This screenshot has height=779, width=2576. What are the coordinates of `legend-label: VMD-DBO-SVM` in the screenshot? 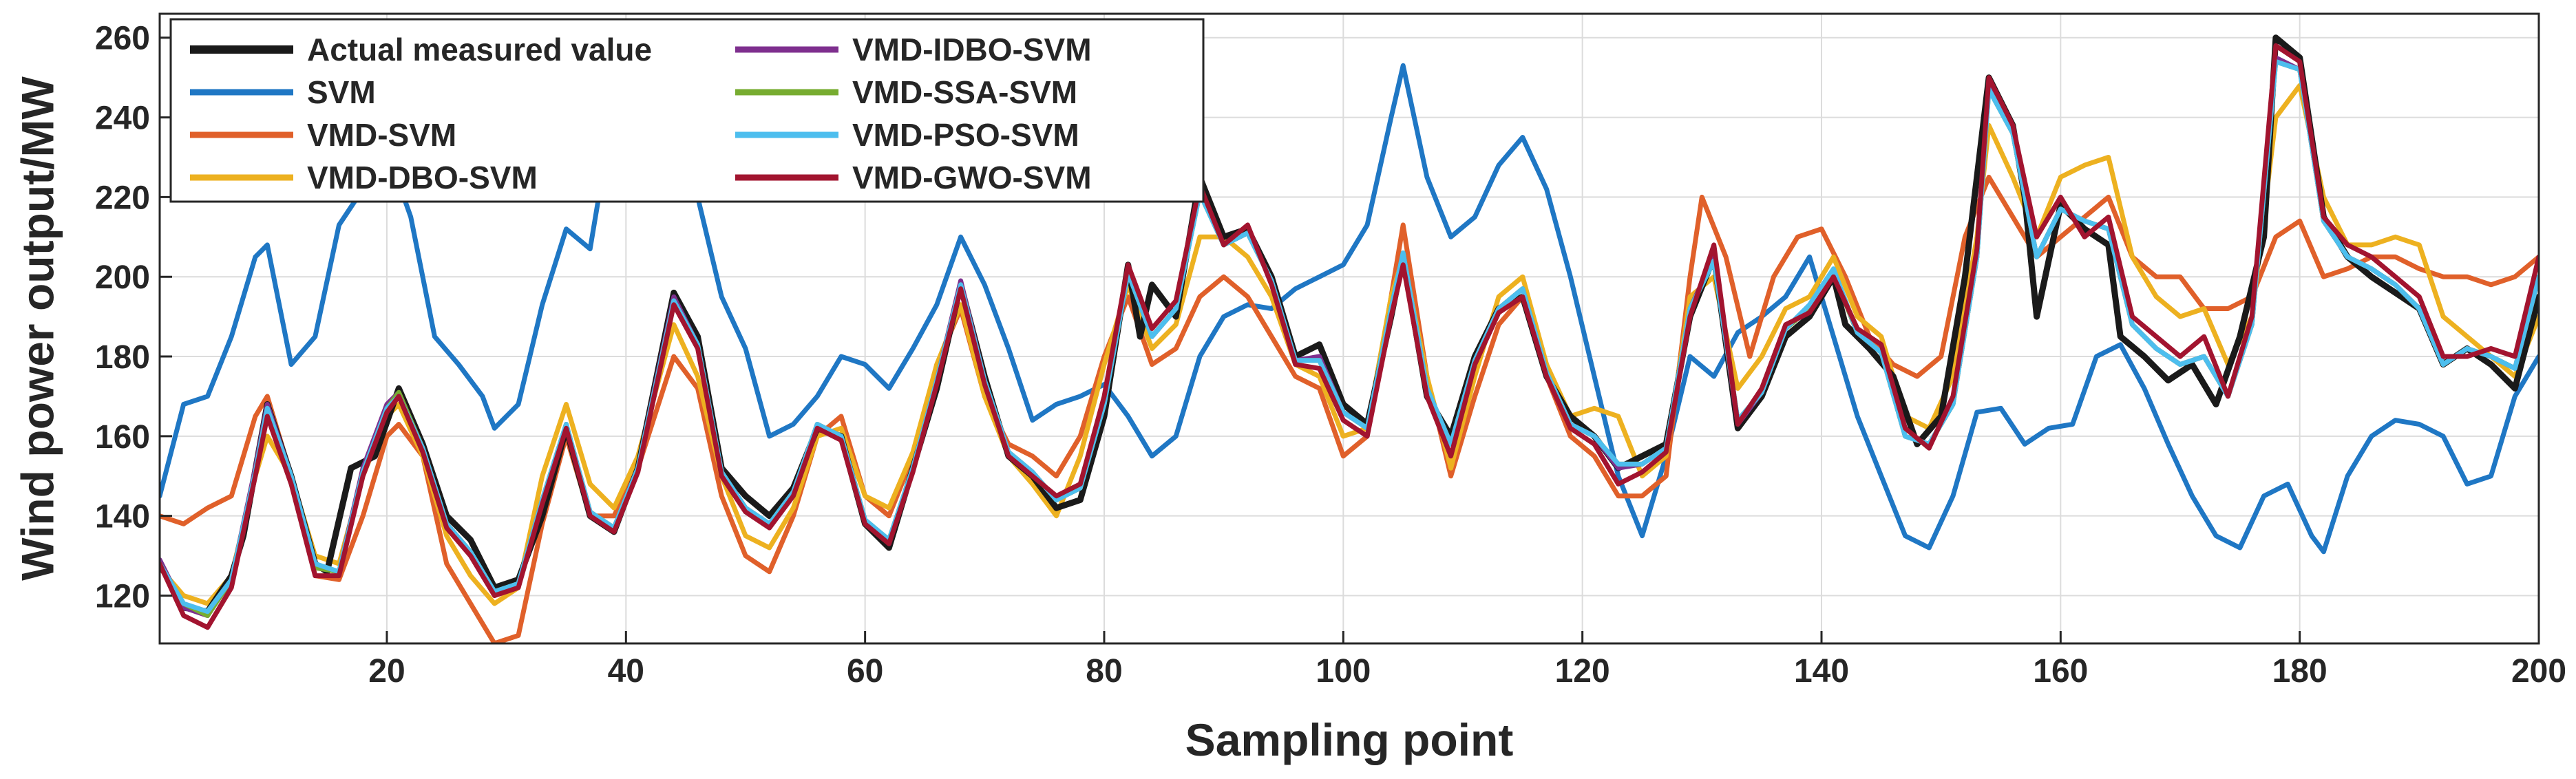 It's located at (422, 177).